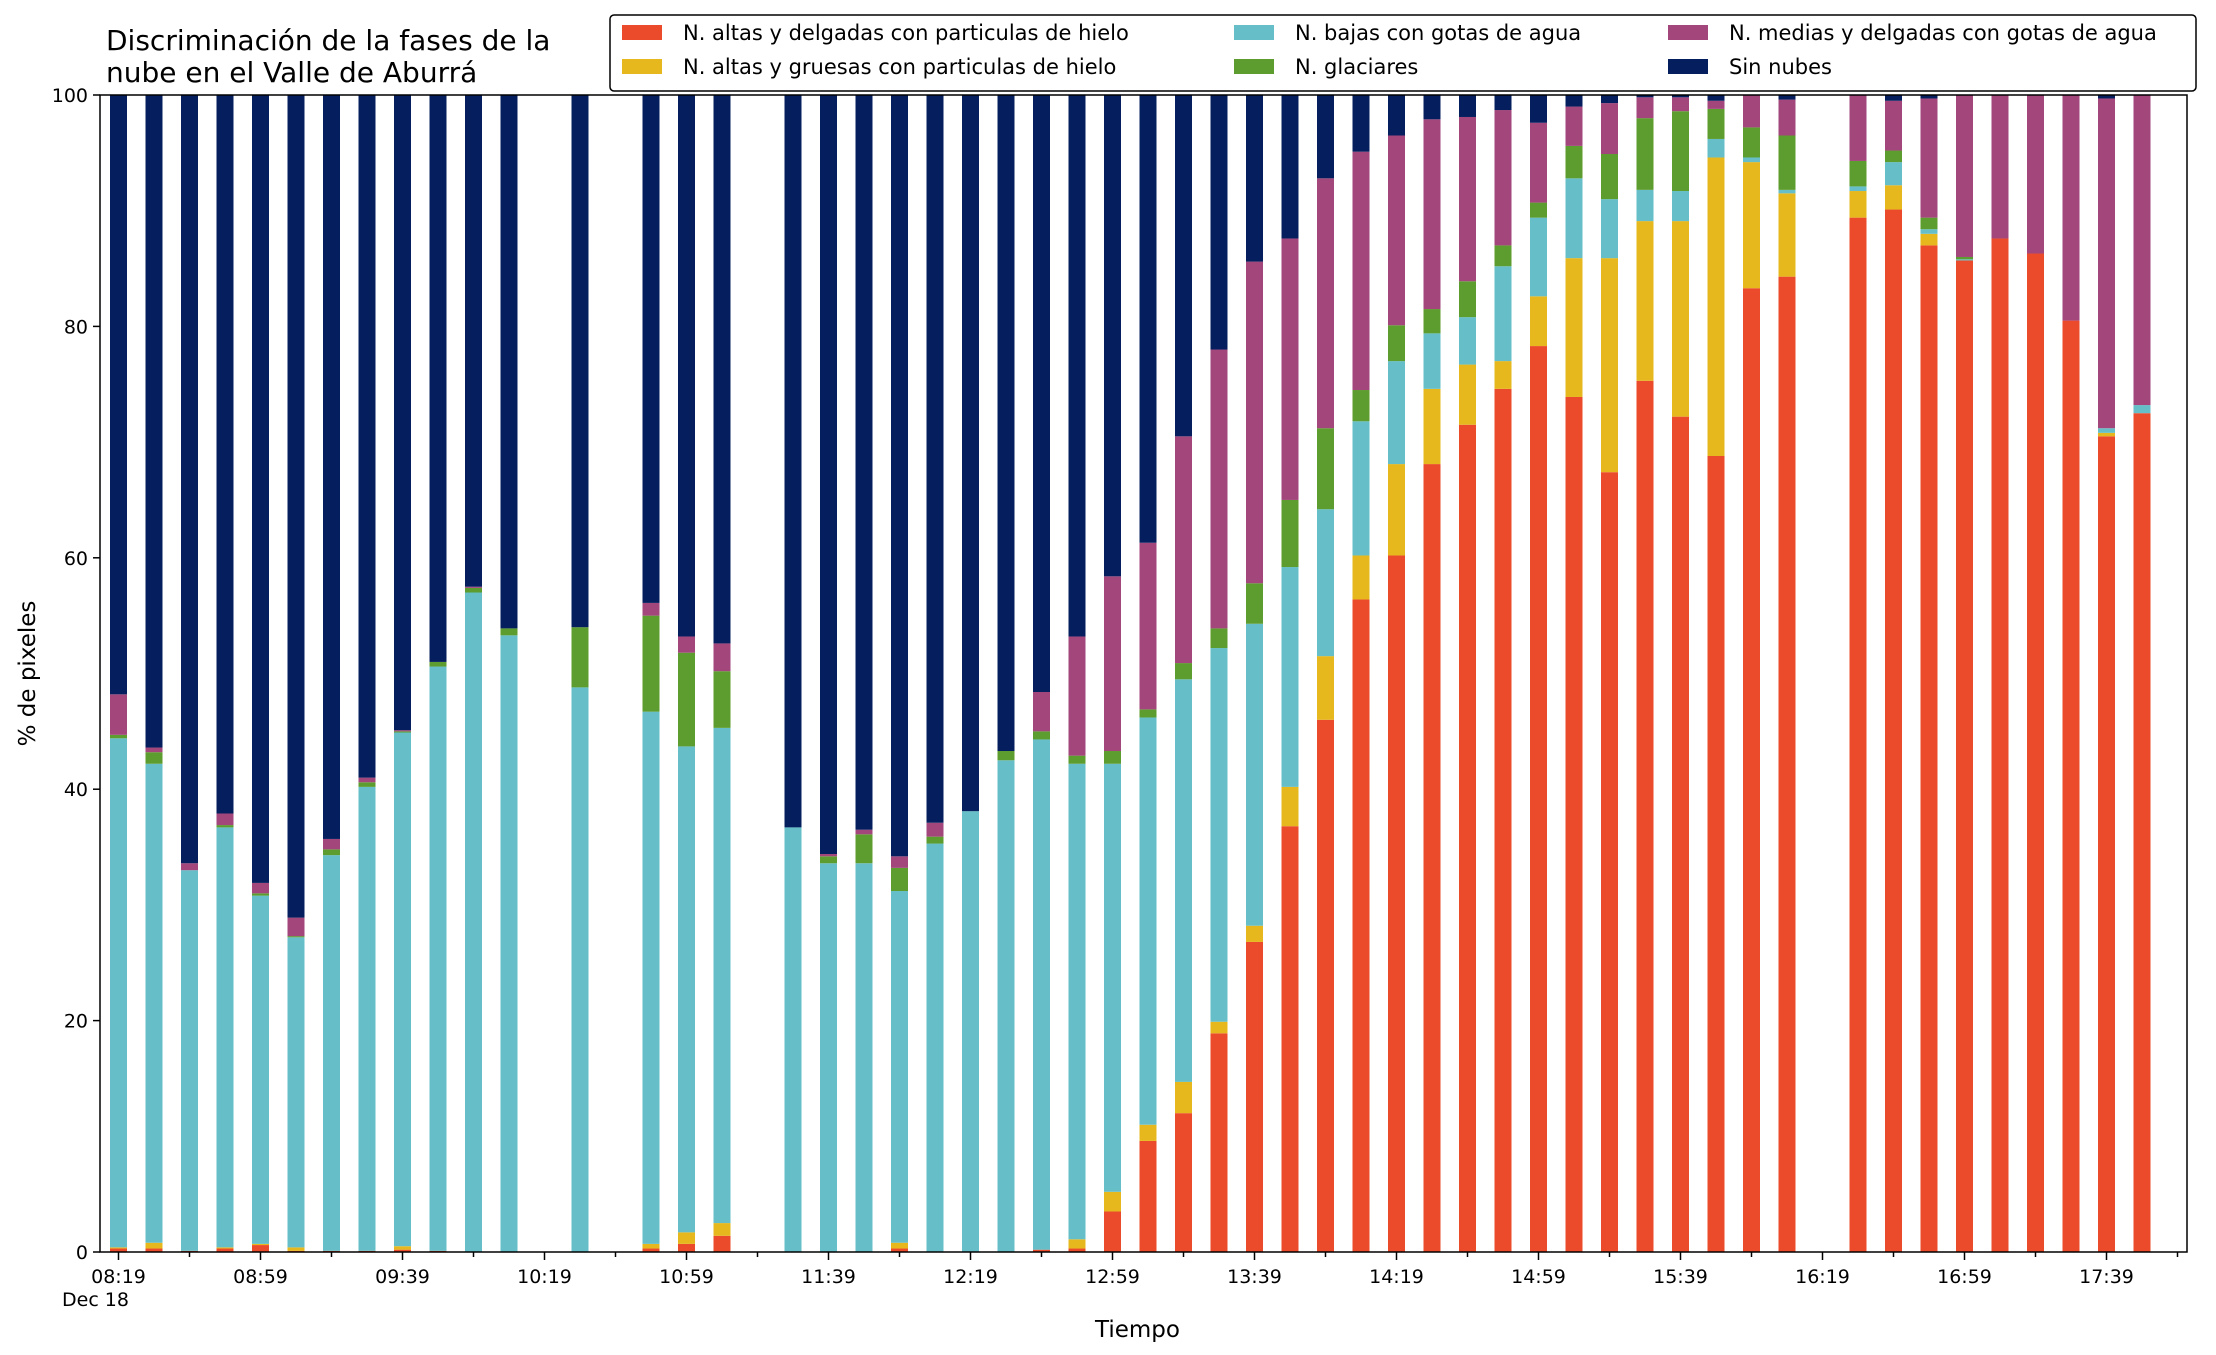 The height and width of the screenshot is (1355, 2216). Describe the element at coordinates (82, 1253) in the screenshot. I see `y-tick-label-0: 0` at that location.